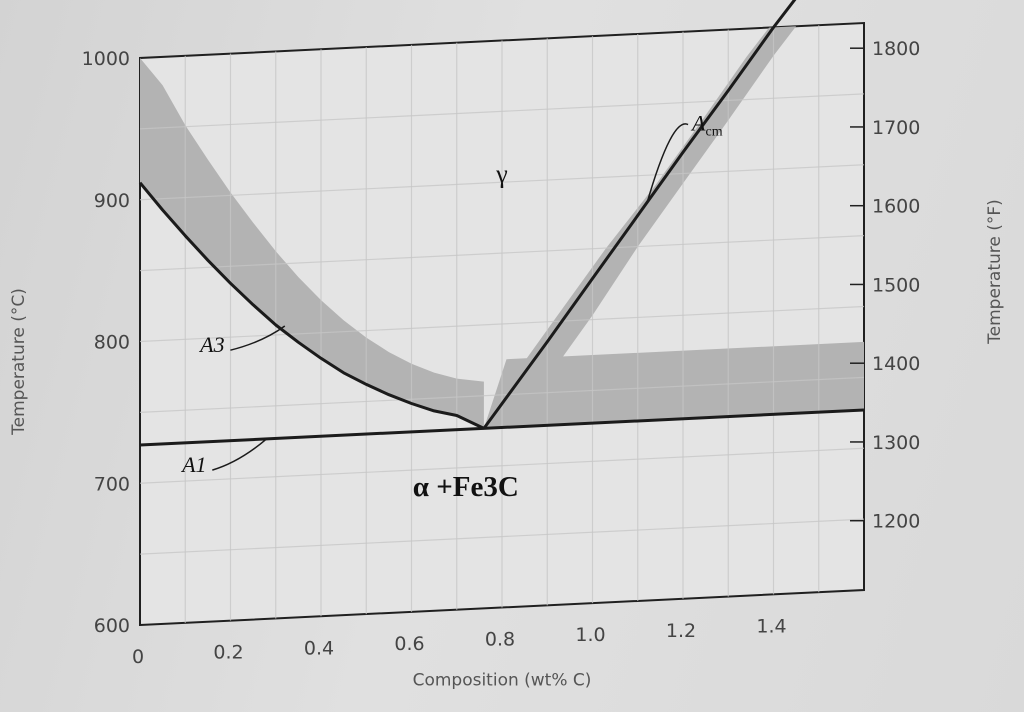 Image resolution: width=1024 pixels, height=712 pixels. I want to click on y2-tick-label: 1500, so click(896, 285).